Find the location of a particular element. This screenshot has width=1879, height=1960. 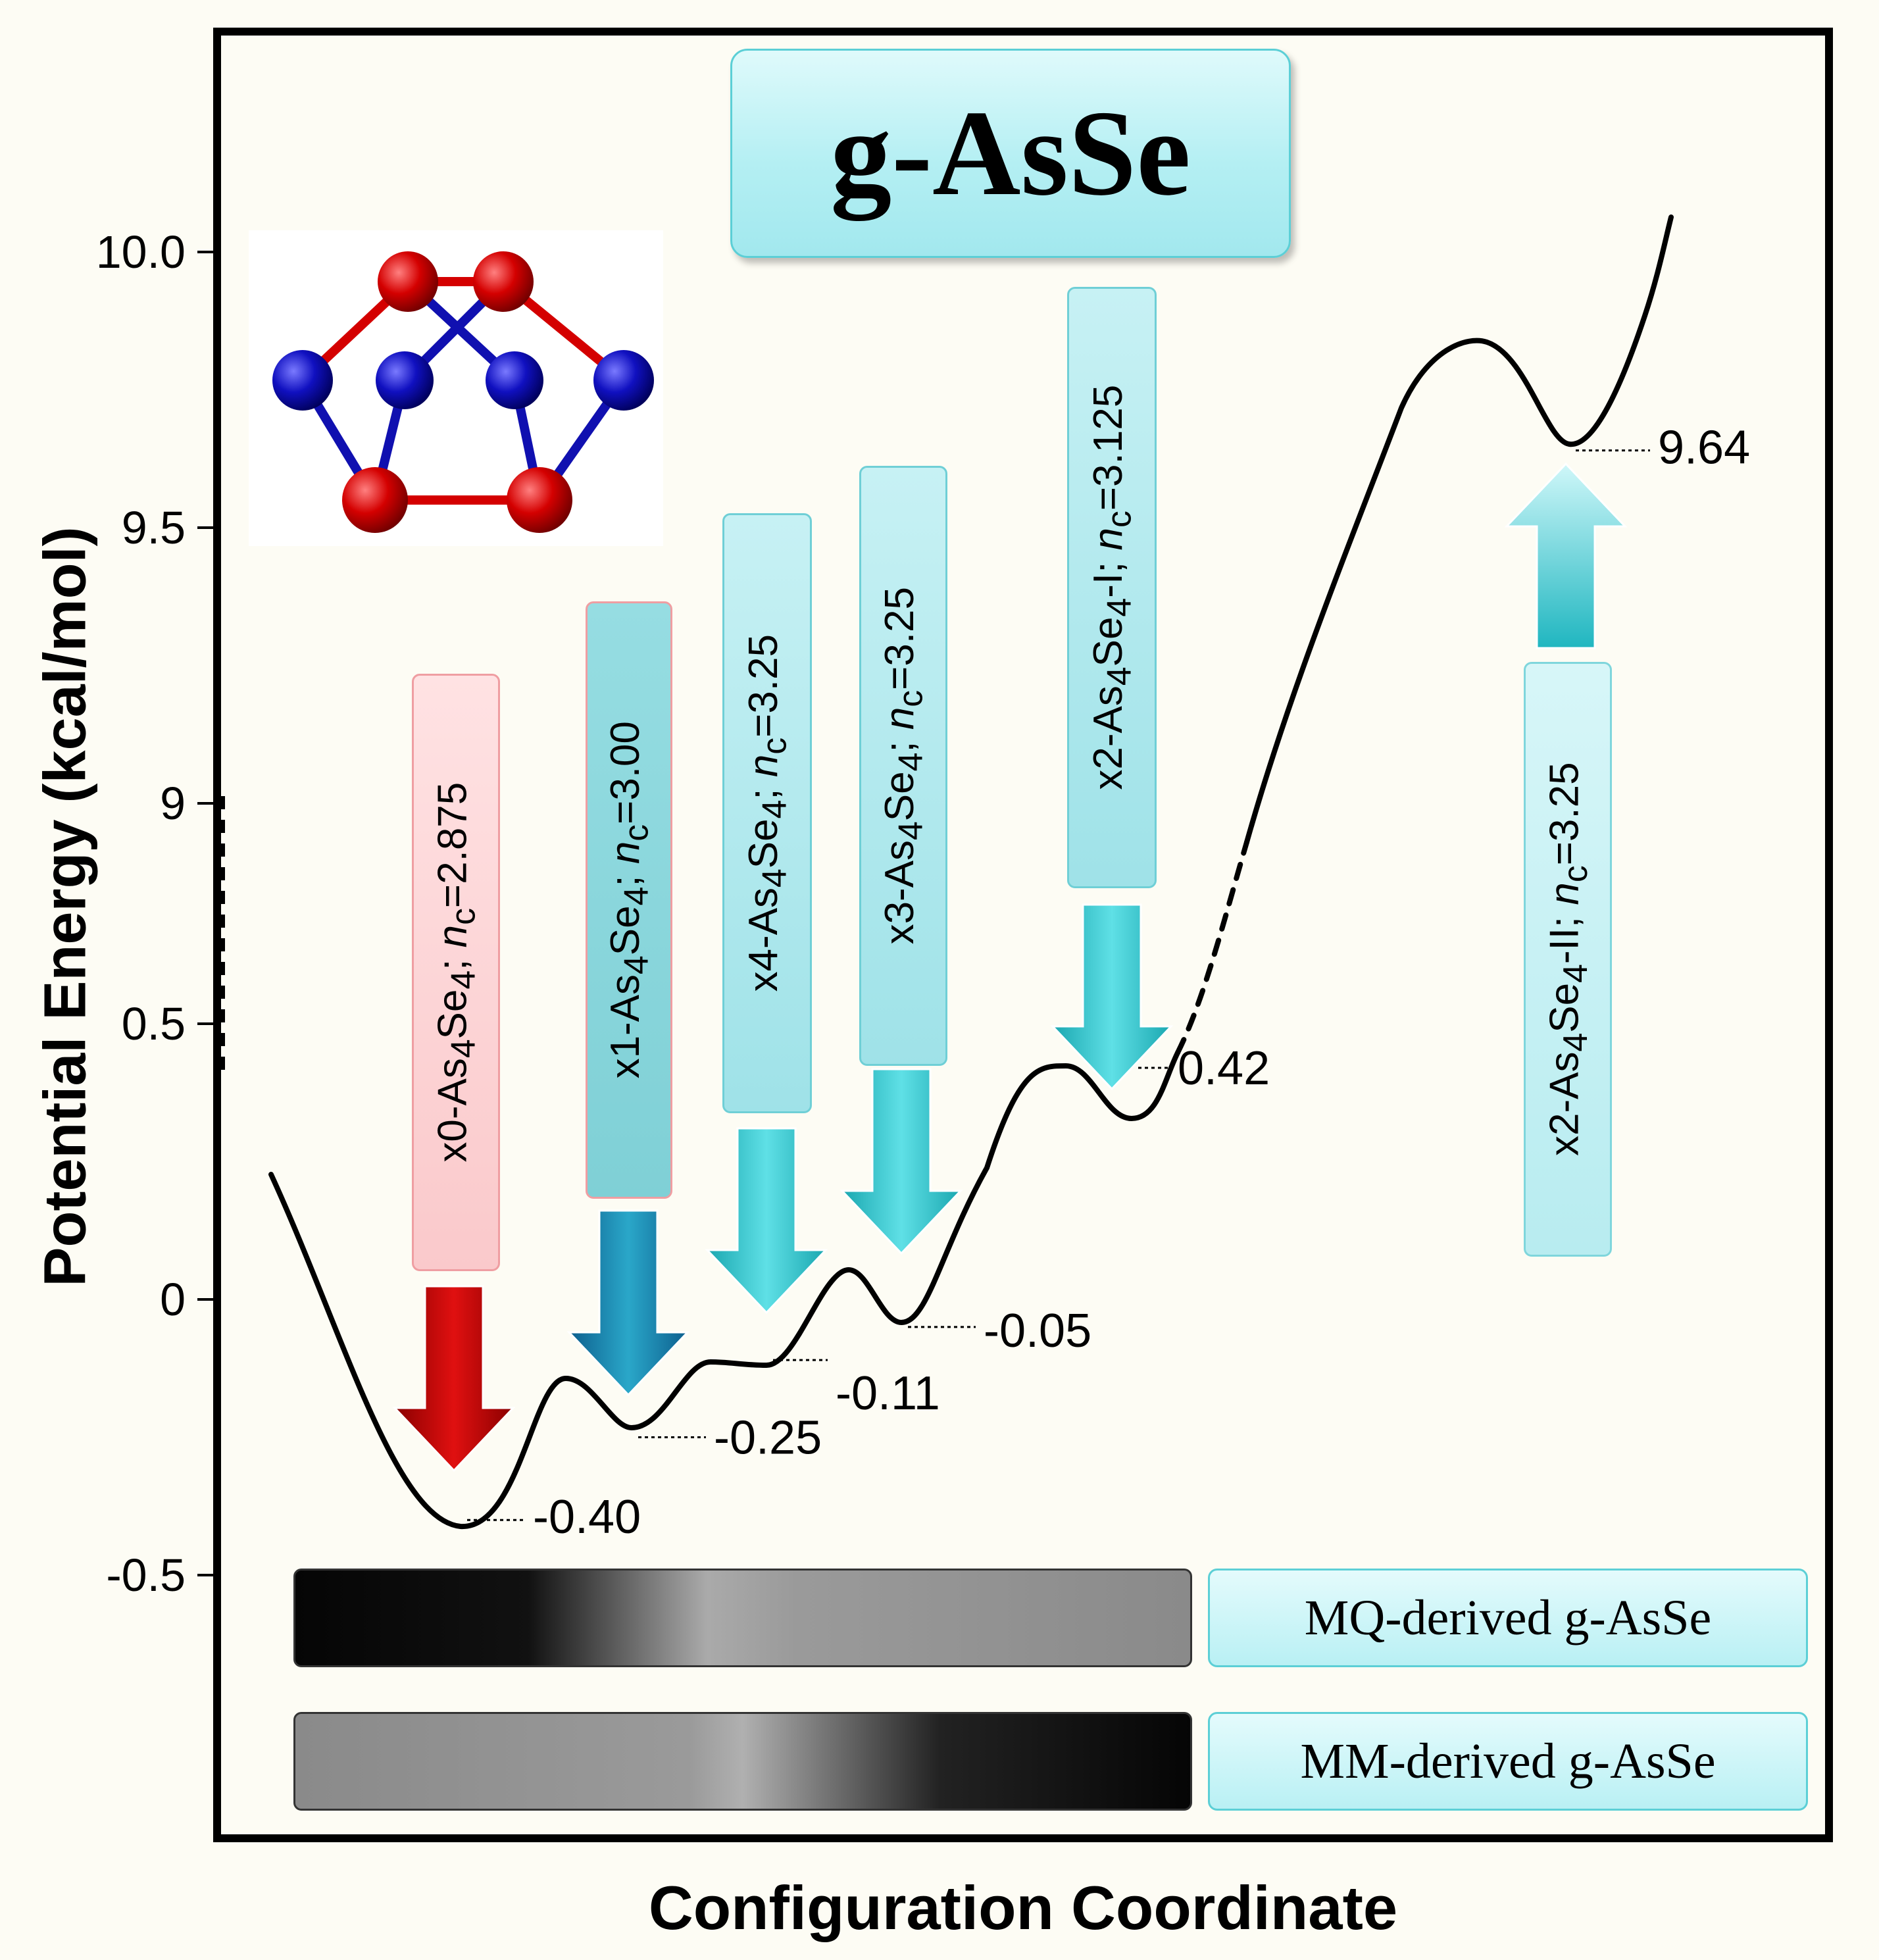

arrow-x0 is located at coordinates (454, 1378).